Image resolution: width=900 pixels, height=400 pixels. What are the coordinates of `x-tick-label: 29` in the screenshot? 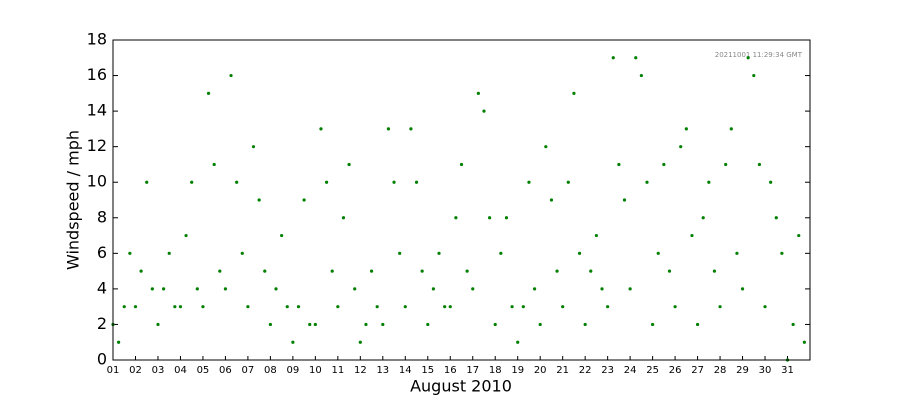 It's located at (742, 370).